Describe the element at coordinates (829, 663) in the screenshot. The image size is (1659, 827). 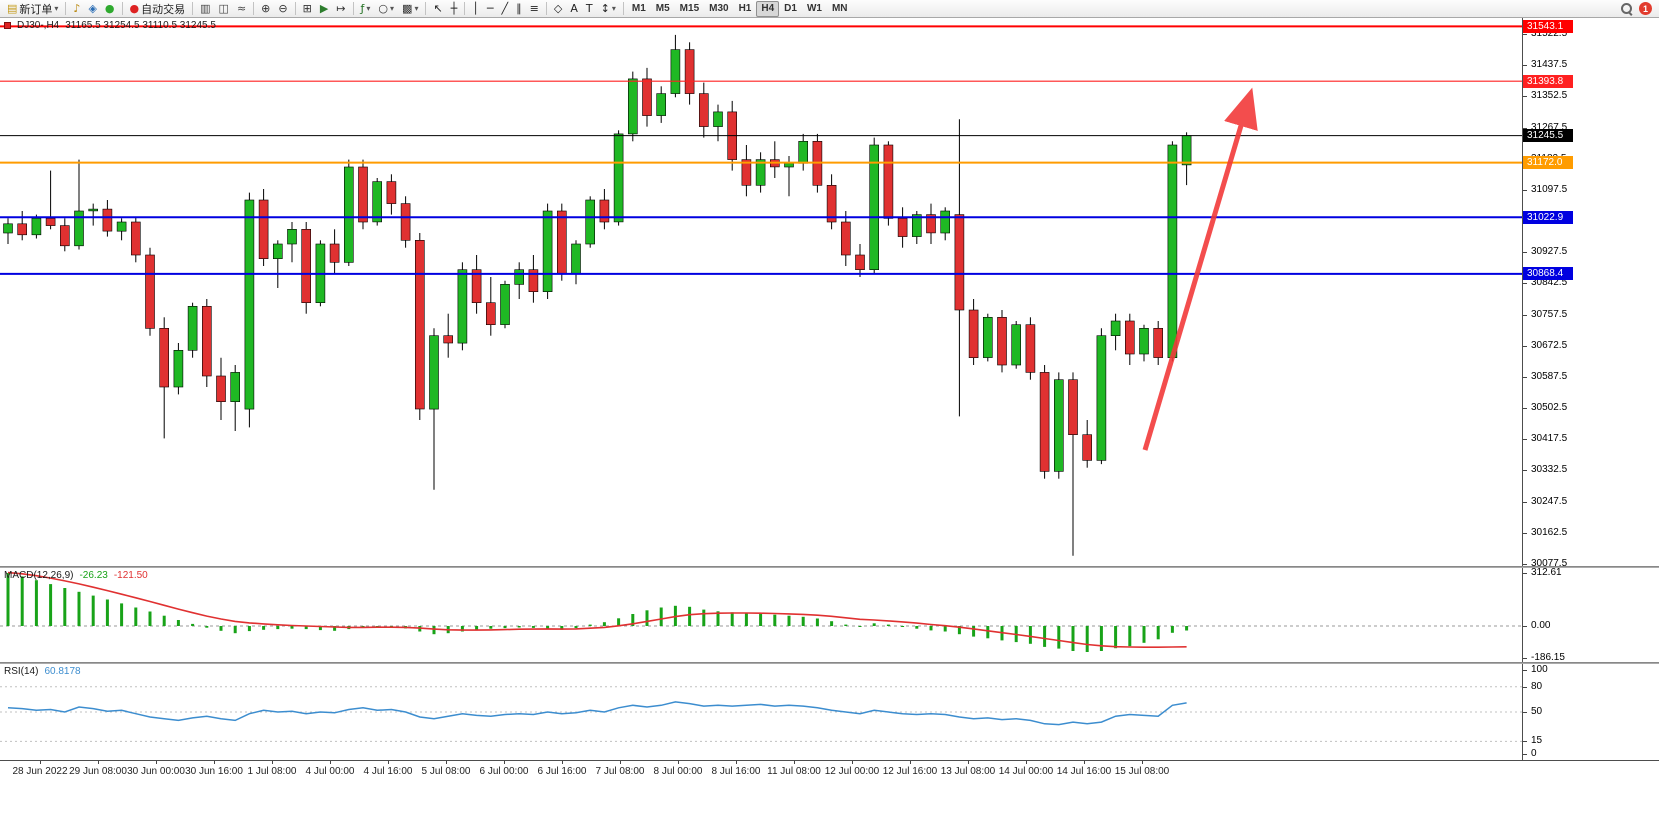
I see `panel-splitter-rsi` at that location.